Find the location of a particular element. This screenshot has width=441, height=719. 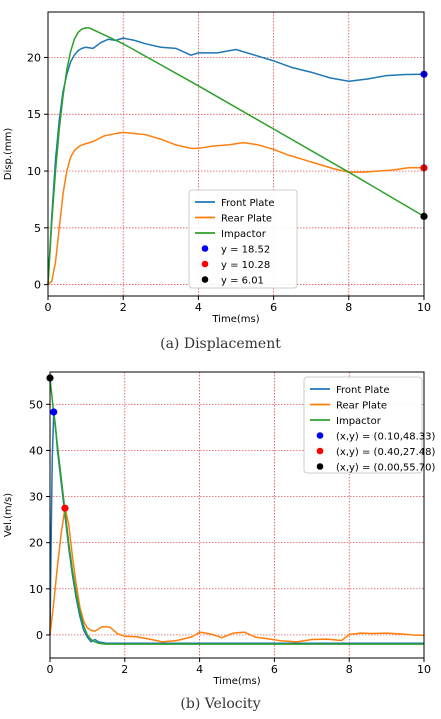

chart-0-legend-box is located at coordinates (243, 239).